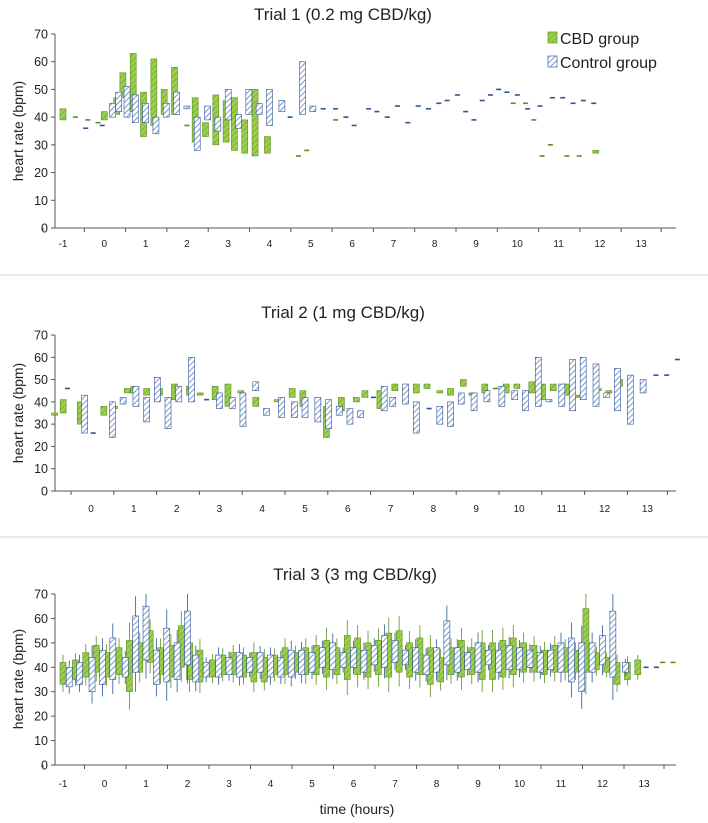 Image resolution: width=708 pixels, height=823 pixels. What do you see at coordinates (562, 509) in the screenshot?
I see `x-tick-label: 11` at bounding box center [562, 509].